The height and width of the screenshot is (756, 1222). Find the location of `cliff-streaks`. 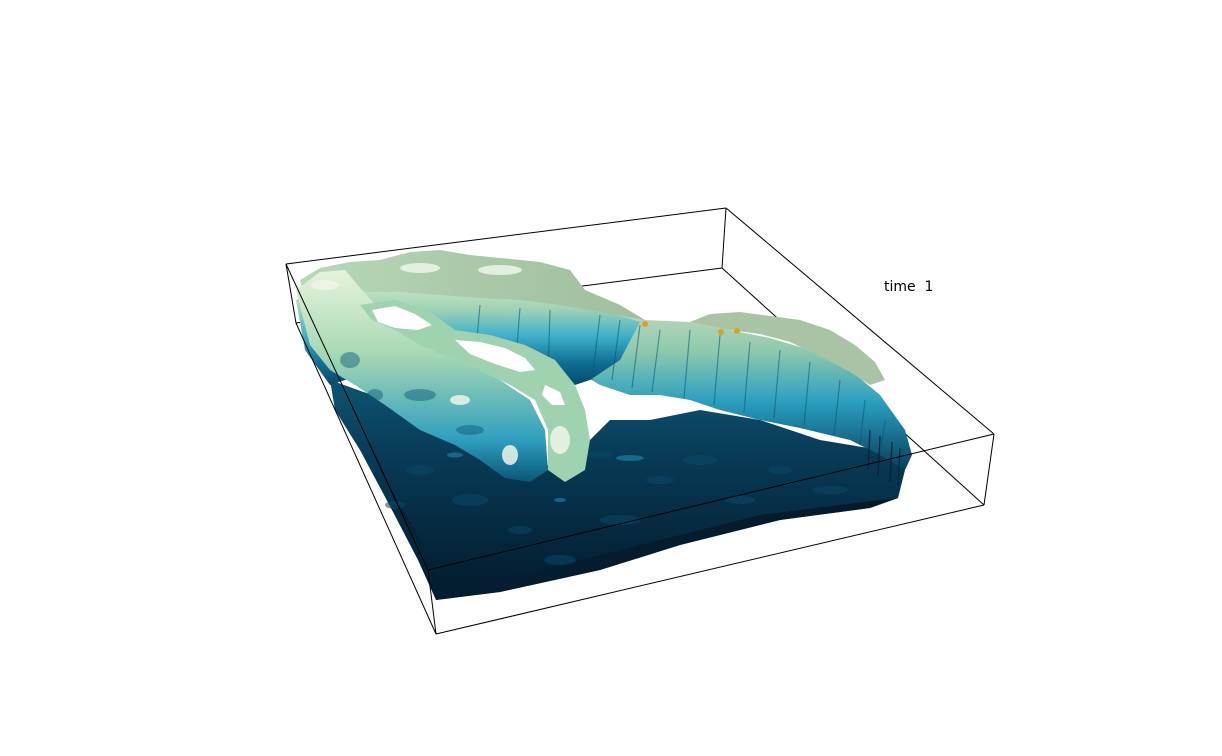

cliff-streaks is located at coordinates (680, 380).